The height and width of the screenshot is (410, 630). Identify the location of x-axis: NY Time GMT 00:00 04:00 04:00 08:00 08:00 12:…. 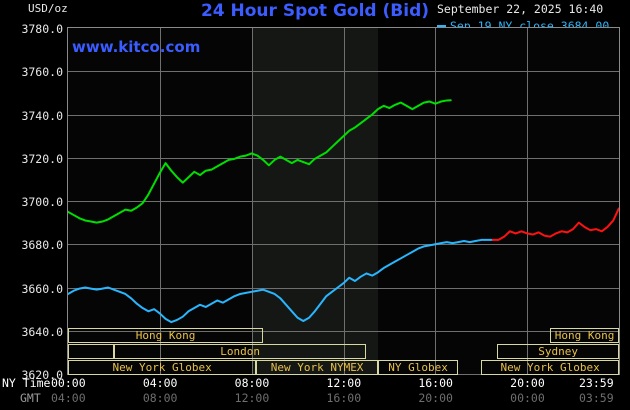
(315, 393).